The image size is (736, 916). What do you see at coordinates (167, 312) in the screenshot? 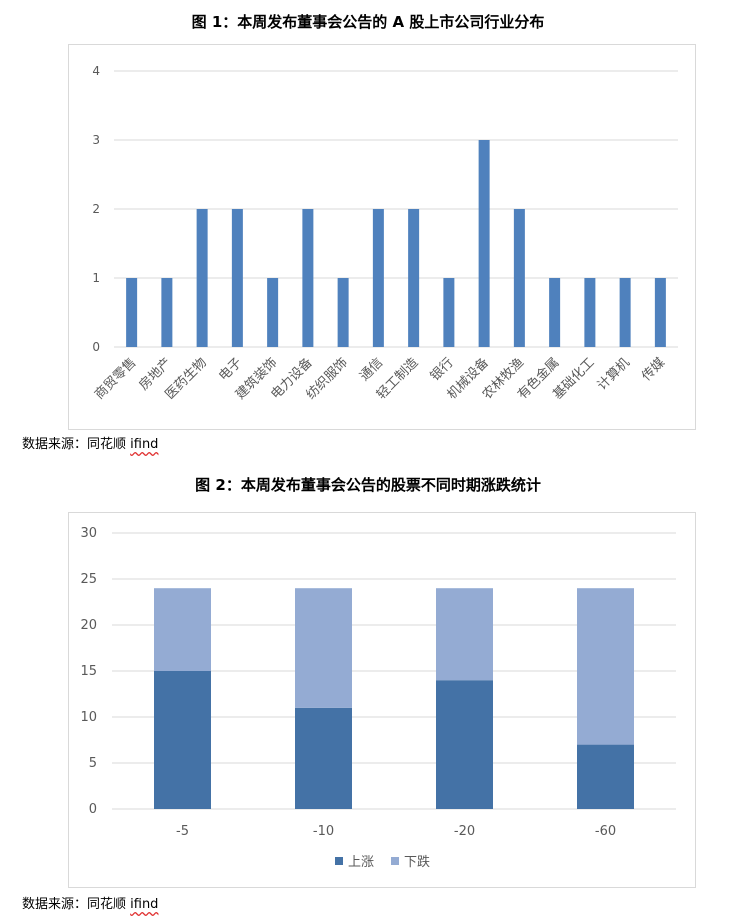
I see `bar-房地产` at bounding box center [167, 312].